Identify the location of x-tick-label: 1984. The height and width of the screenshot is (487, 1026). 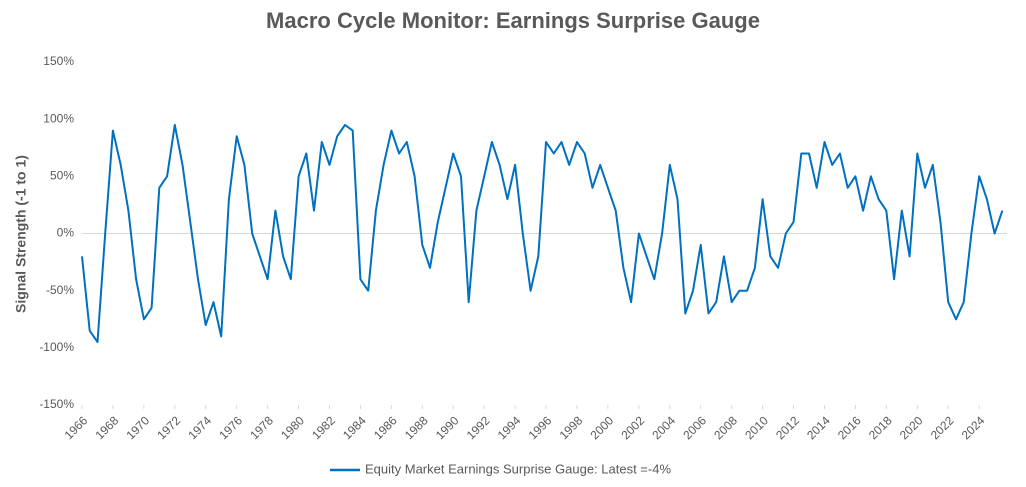
(354, 427).